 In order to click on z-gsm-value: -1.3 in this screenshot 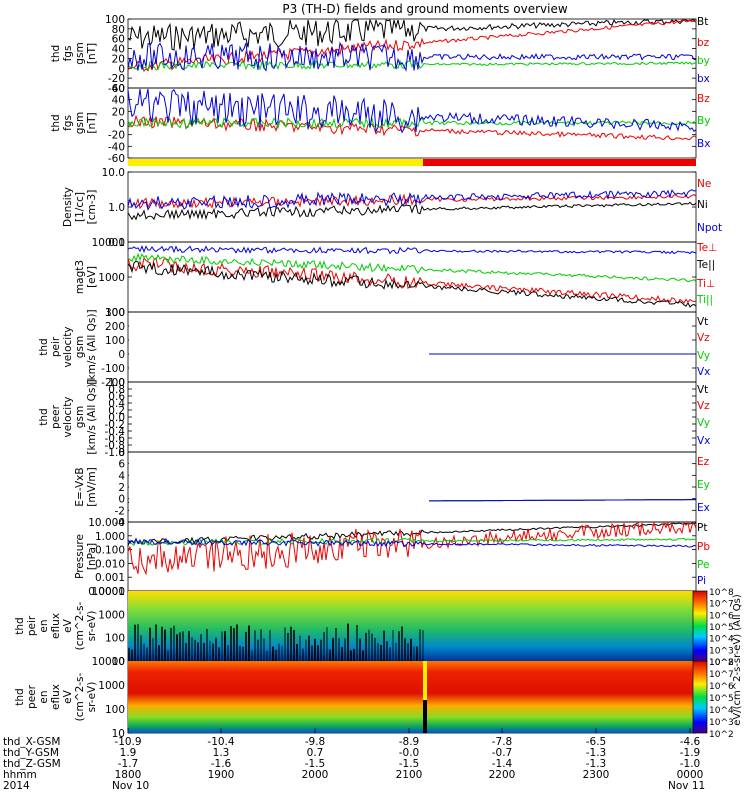, I will do `click(596, 764)`.